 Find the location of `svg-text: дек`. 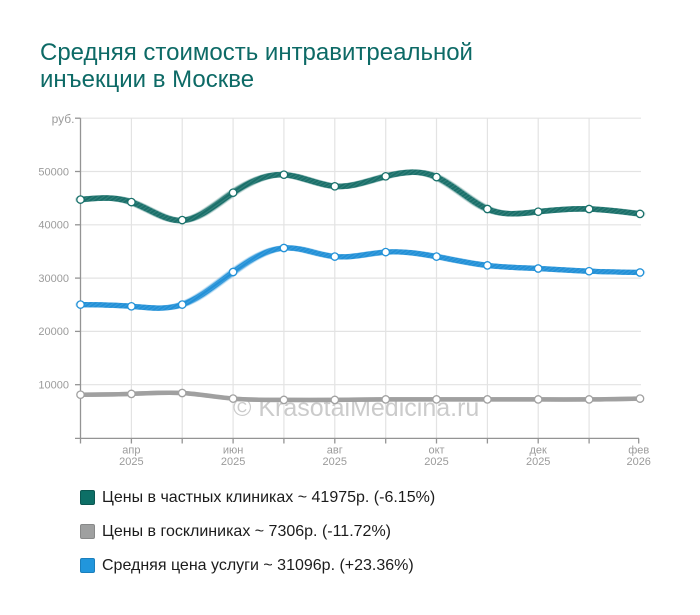

svg-text: дек is located at coordinates (539, 451).